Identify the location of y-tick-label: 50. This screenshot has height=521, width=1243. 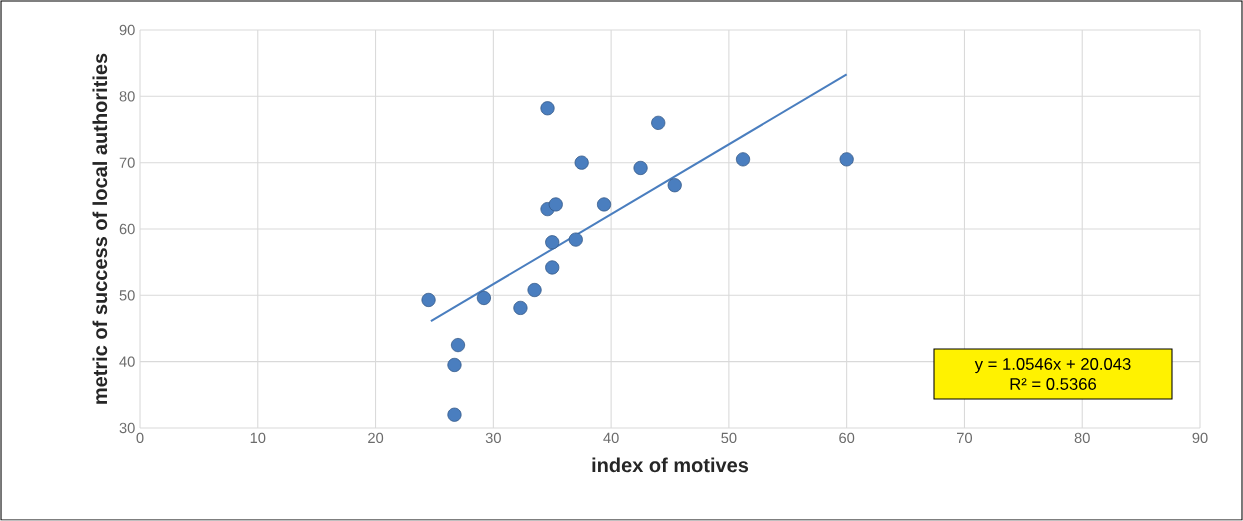
(127, 295).